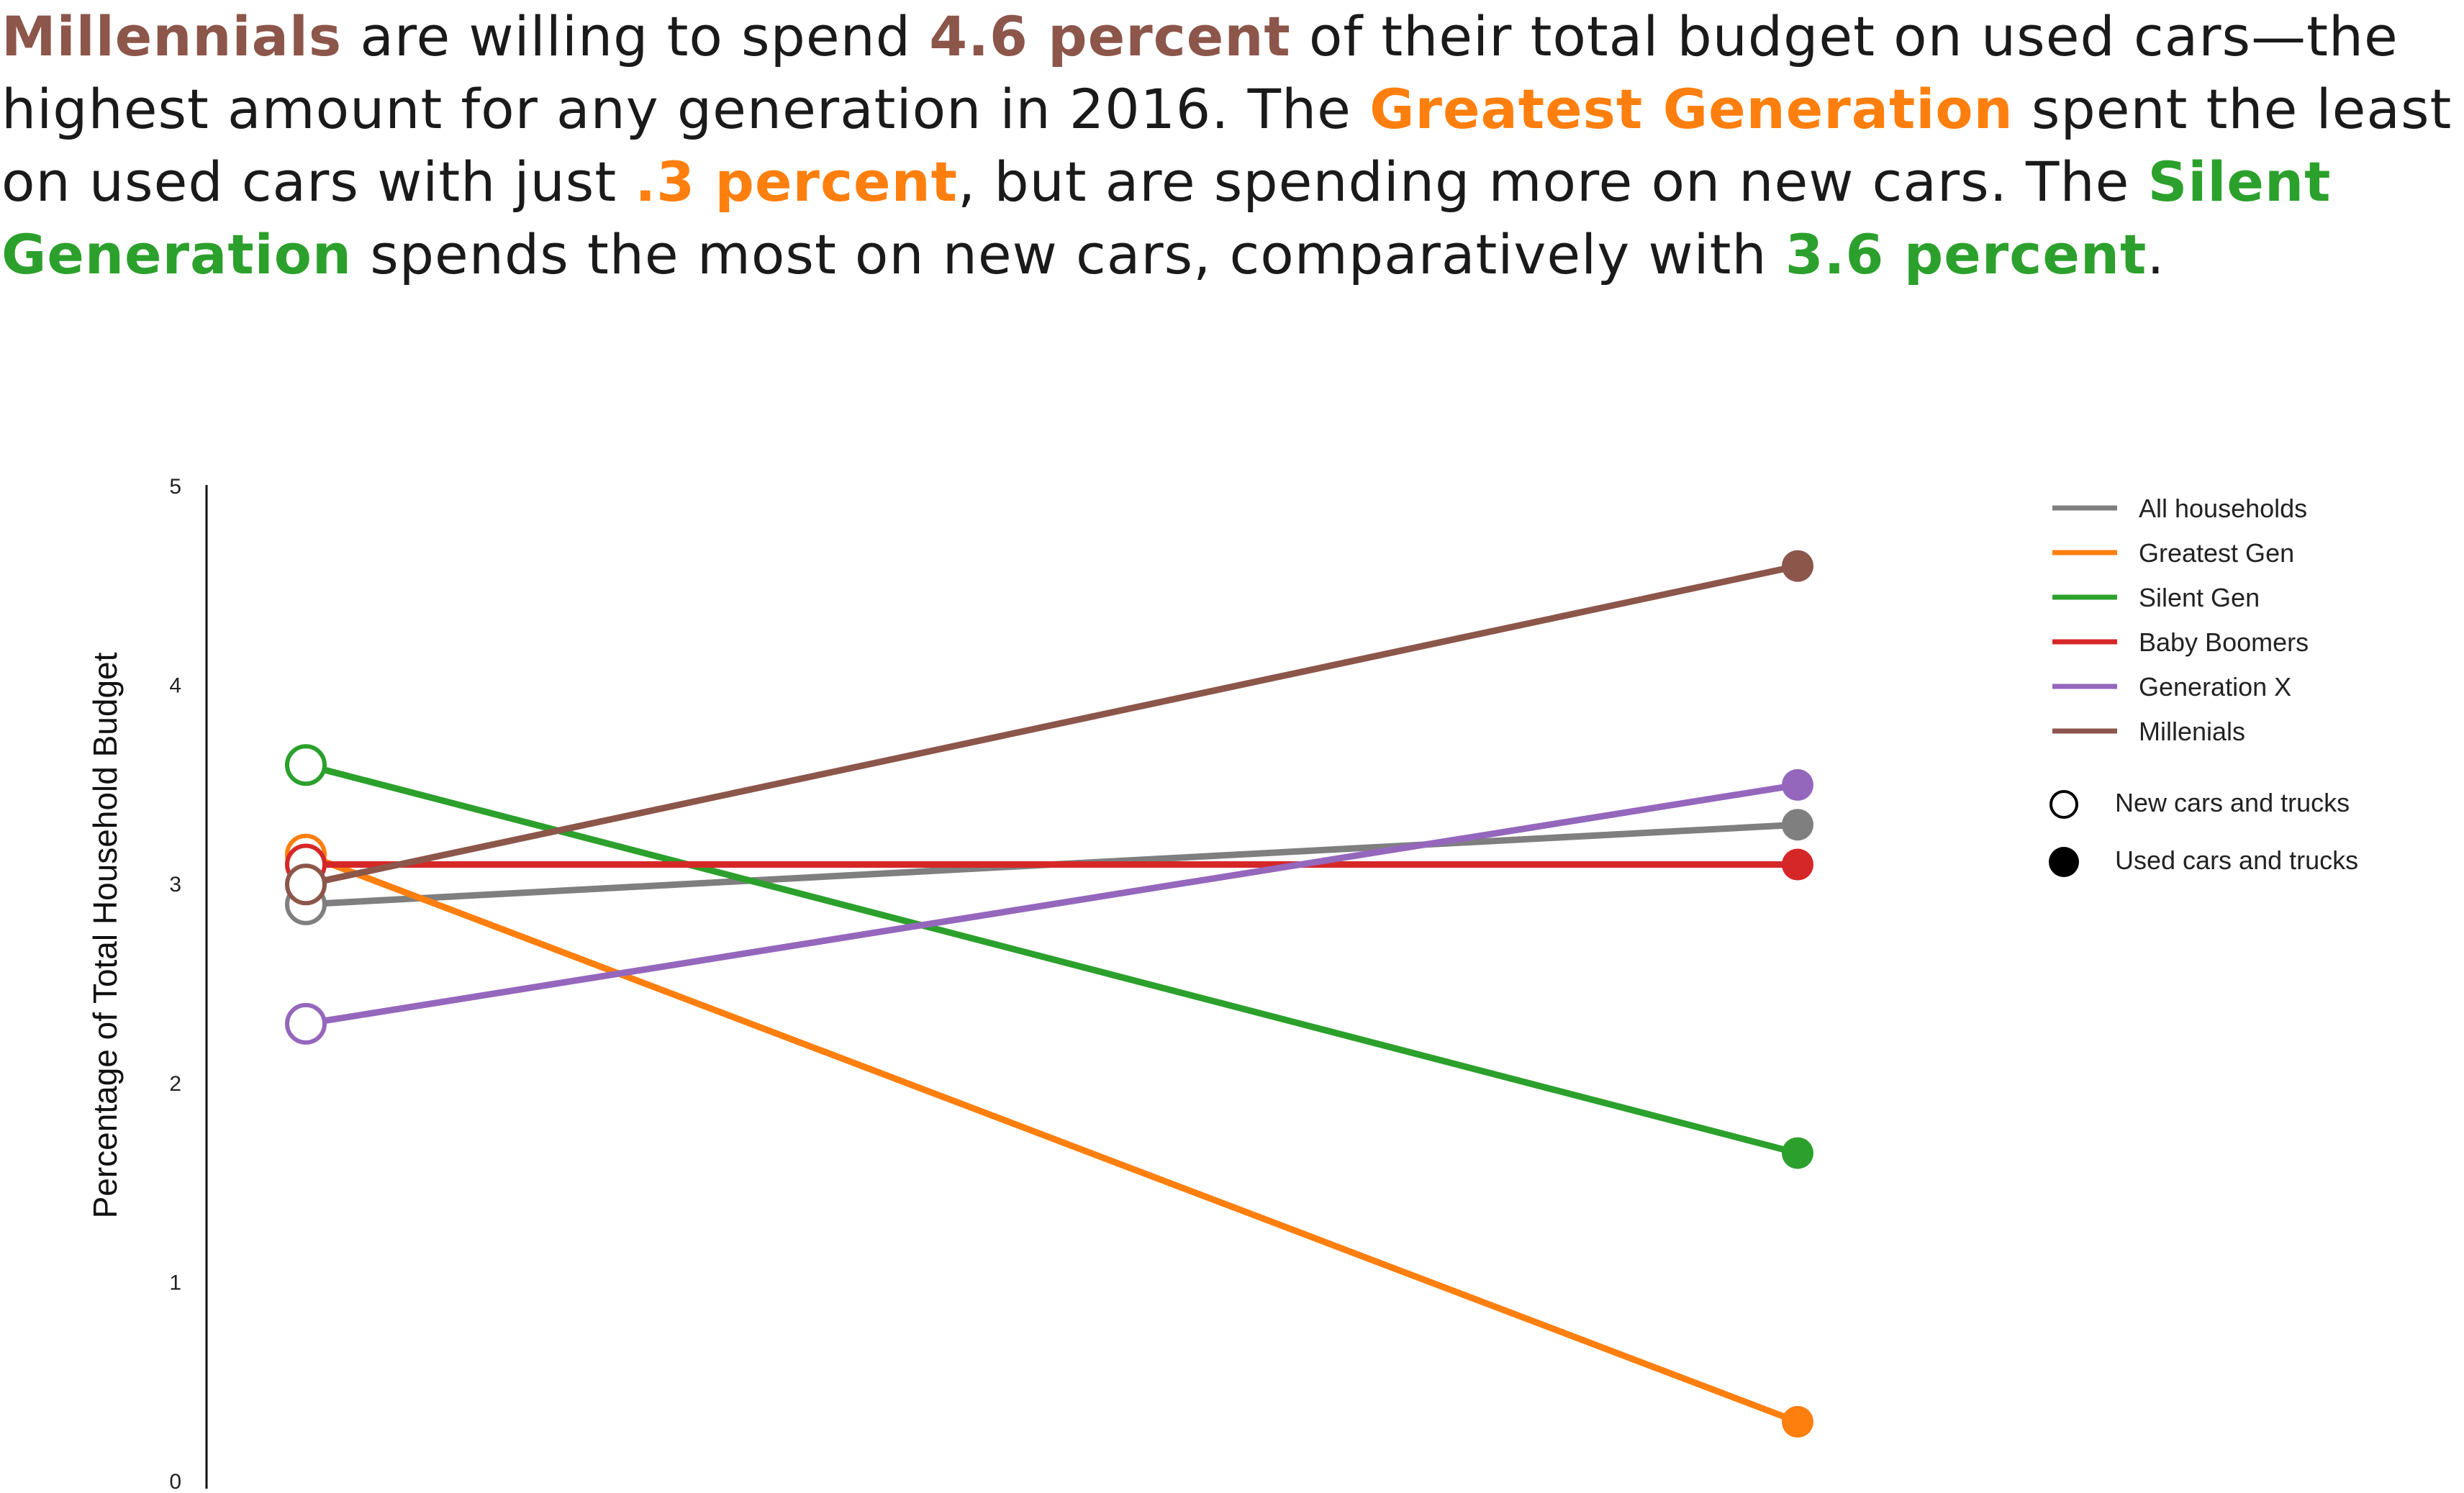  Describe the element at coordinates (172, 36) in the screenshot. I see `headline-highlight: Millennials` at that location.